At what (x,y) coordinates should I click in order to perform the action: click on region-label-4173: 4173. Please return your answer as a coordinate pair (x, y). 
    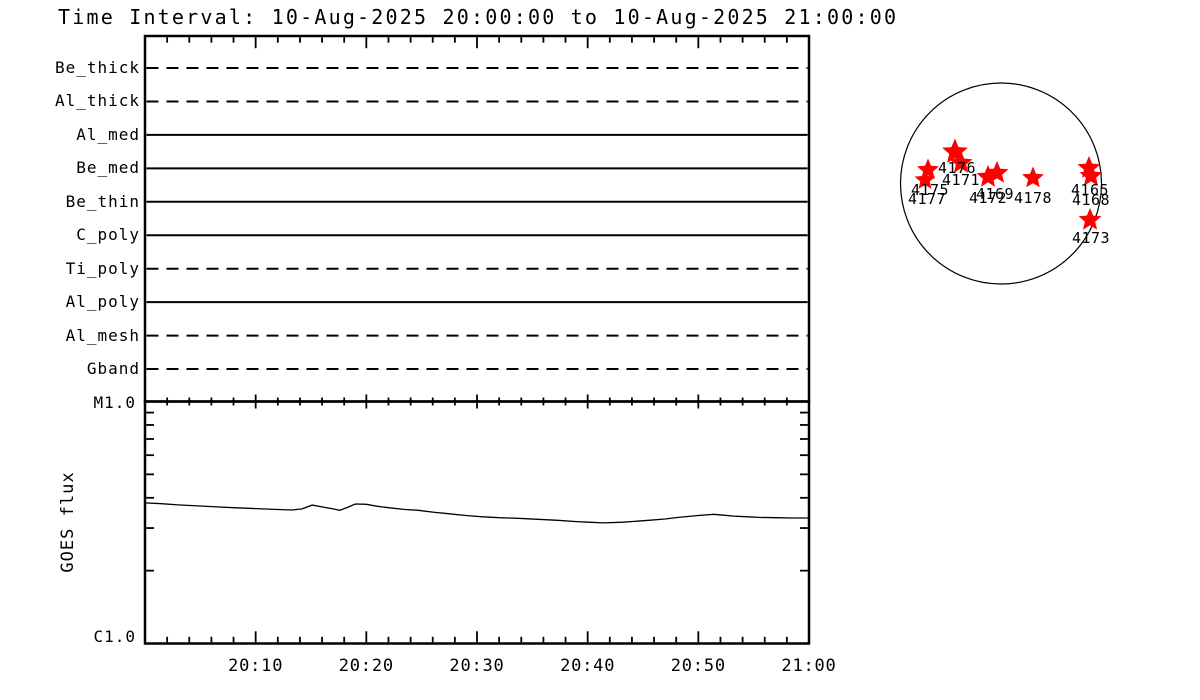
    Looking at the image, I should click on (1091, 238).